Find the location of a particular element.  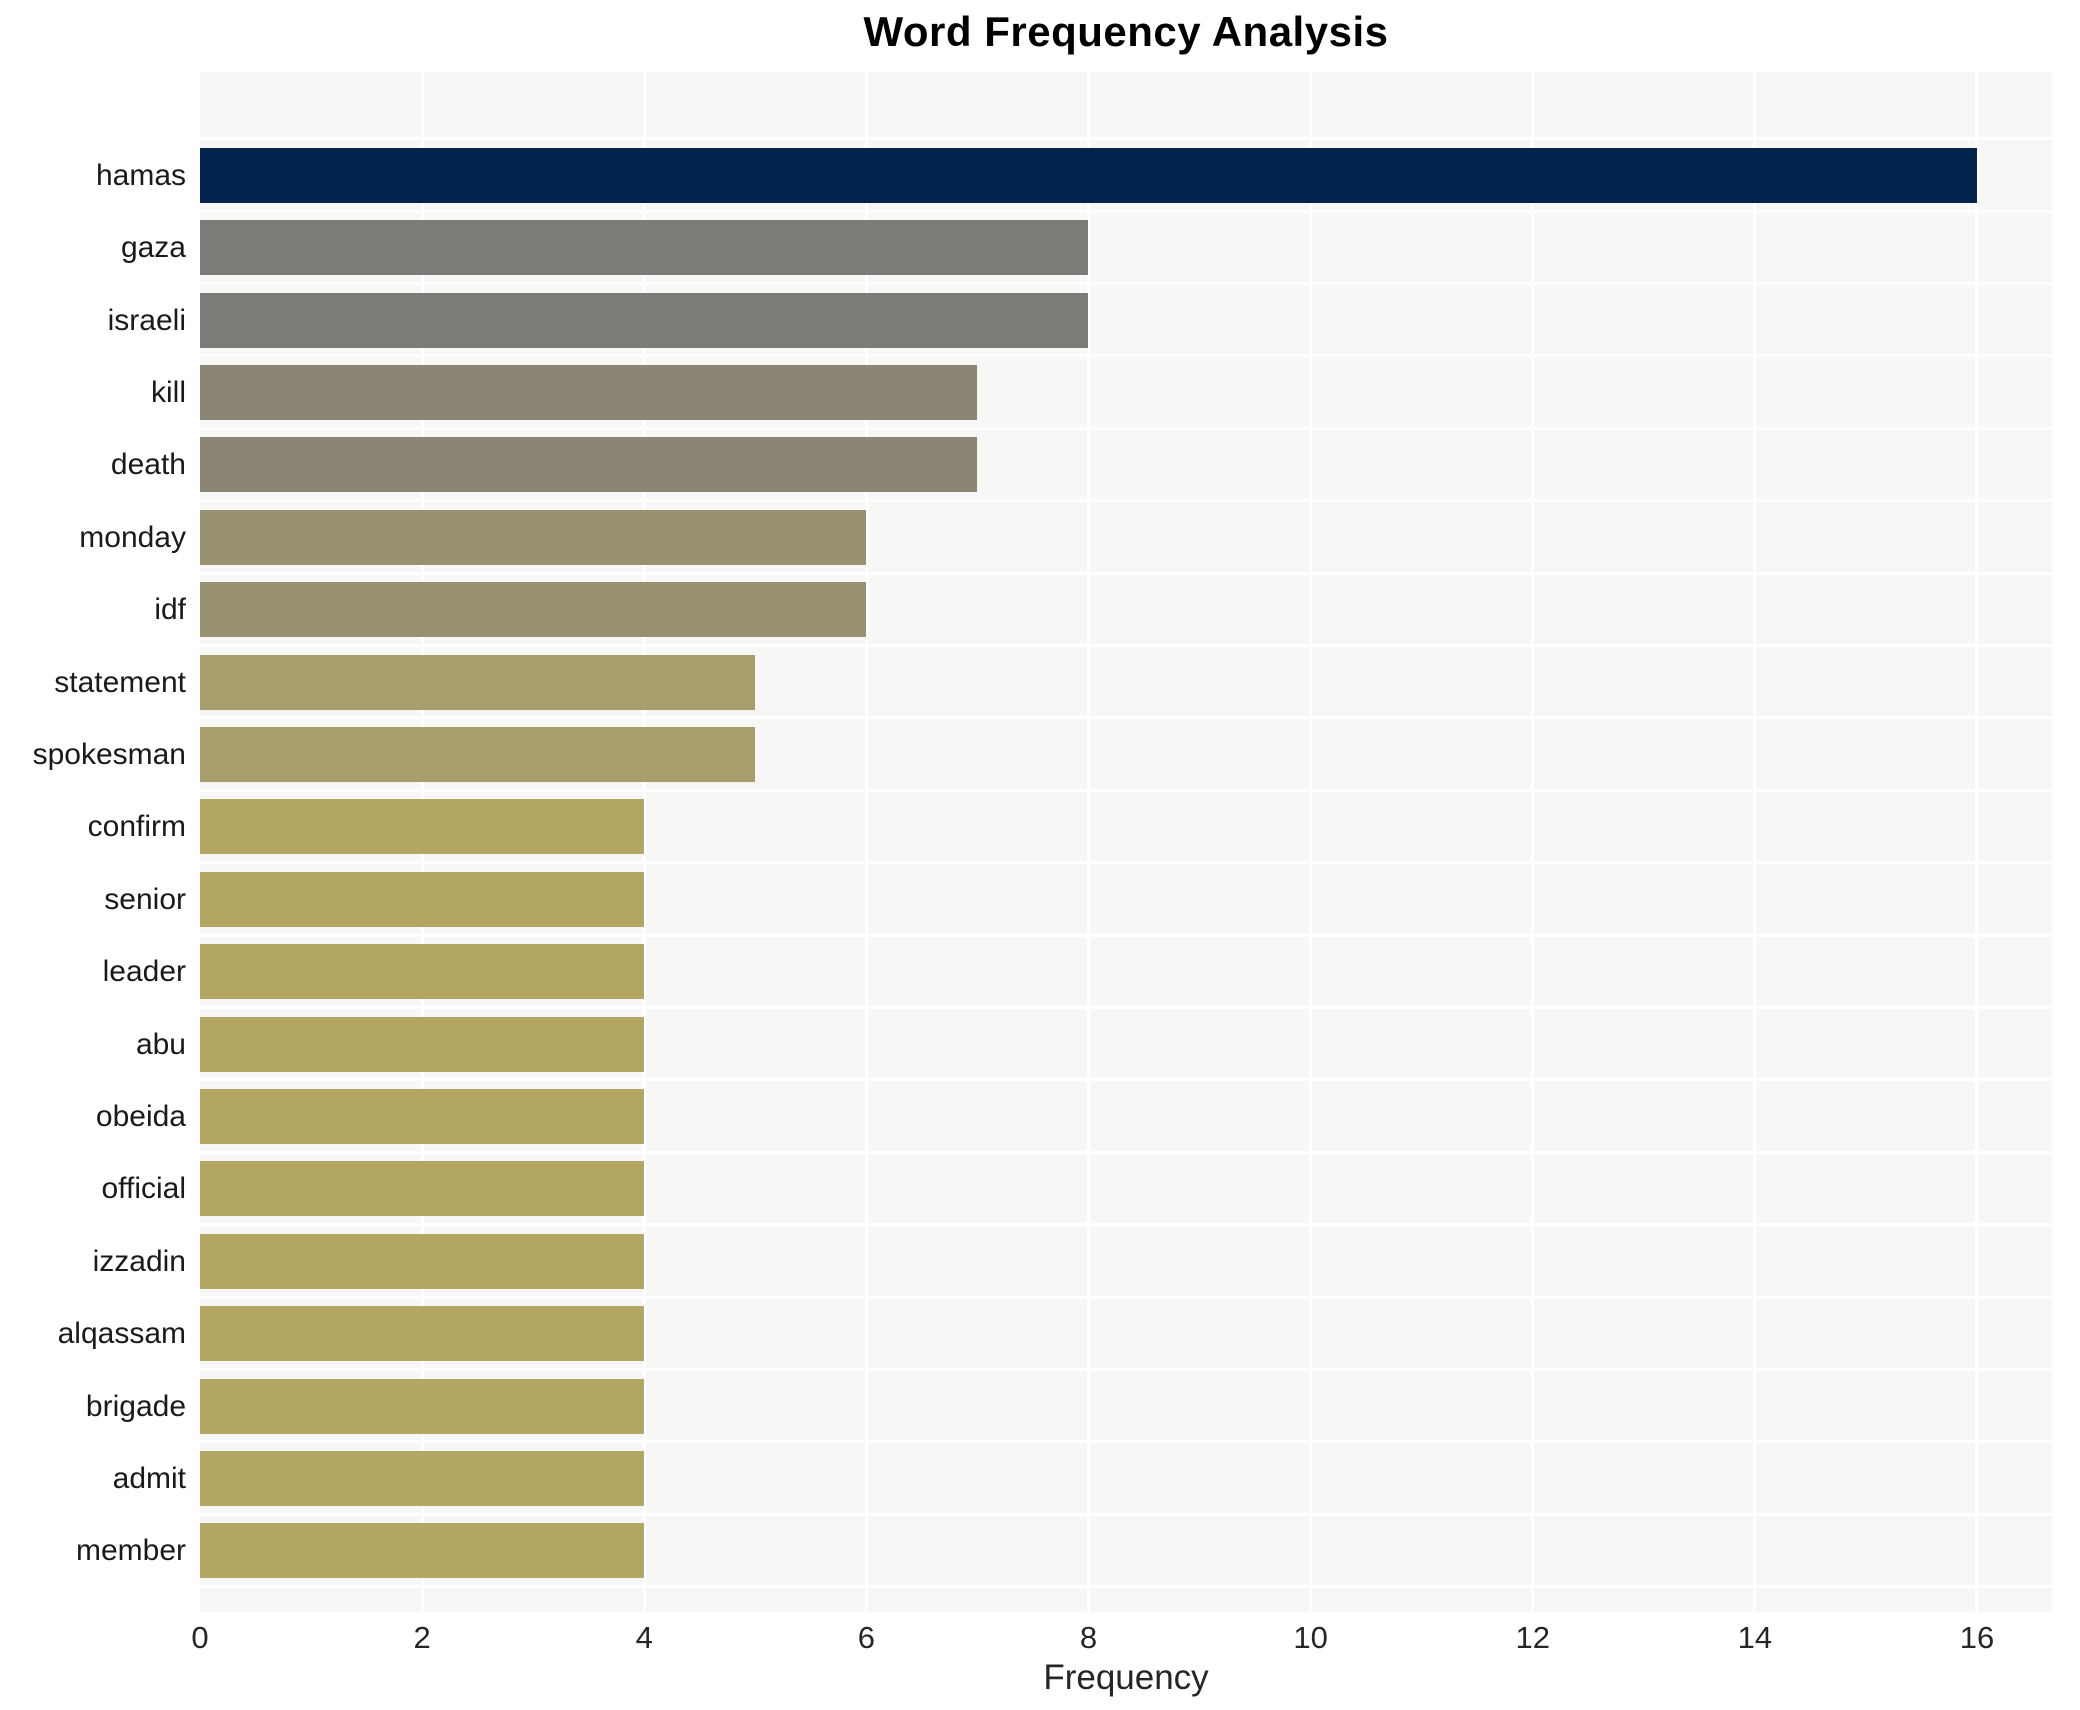

y-tick-label: kill is located at coordinates (168, 392).